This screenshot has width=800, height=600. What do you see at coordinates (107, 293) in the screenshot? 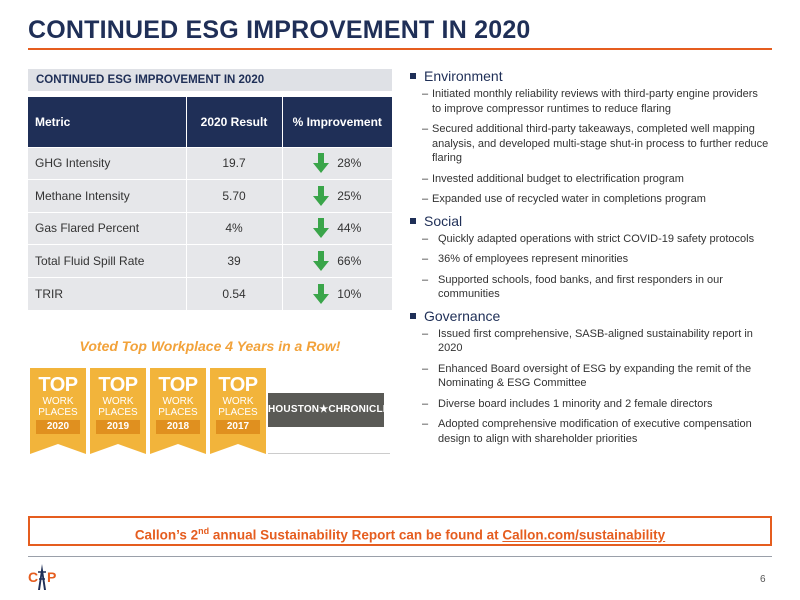
I see `metric-cell: TRIR` at bounding box center [107, 293].